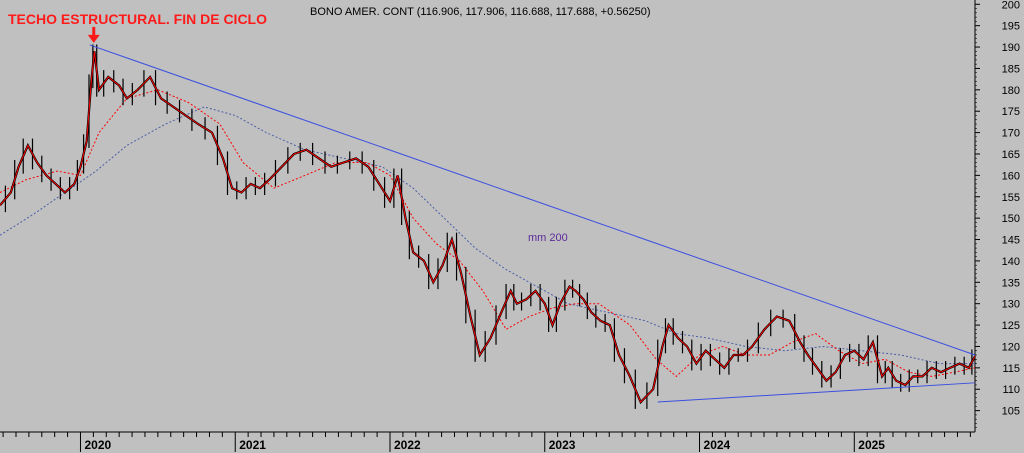  Describe the element at coordinates (1011, 112) in the screenshot. I see `y-tick-label-175: 175` at that location.